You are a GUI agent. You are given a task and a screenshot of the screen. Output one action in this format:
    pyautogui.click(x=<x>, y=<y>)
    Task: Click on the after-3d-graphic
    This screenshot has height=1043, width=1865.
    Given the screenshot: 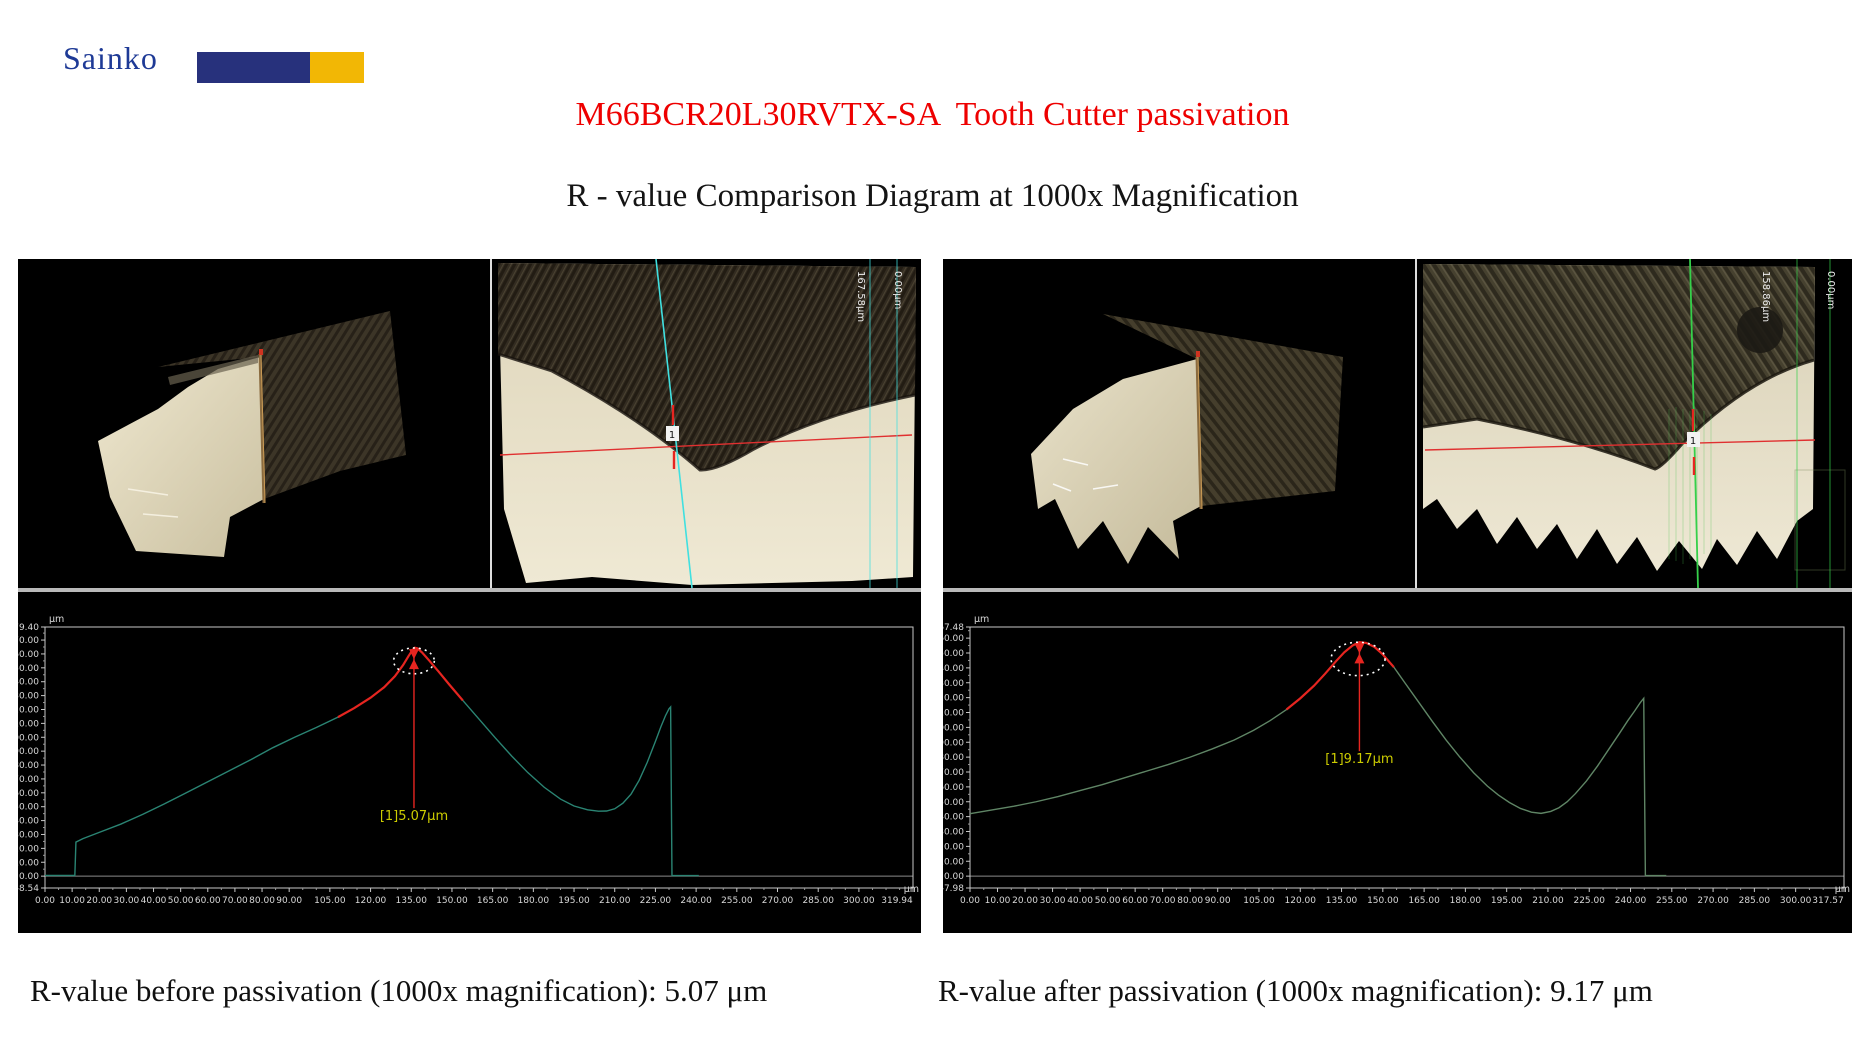 What is the action you would take?
    pyautogui.click(x=1187, y=439)
    